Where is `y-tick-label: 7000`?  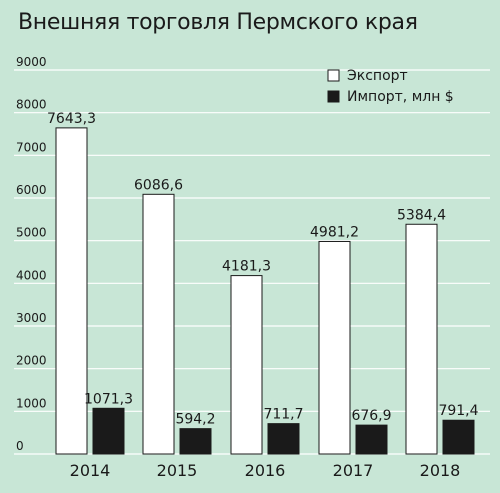
y-tick-label: 7000 is located at coordinates (31, 147).